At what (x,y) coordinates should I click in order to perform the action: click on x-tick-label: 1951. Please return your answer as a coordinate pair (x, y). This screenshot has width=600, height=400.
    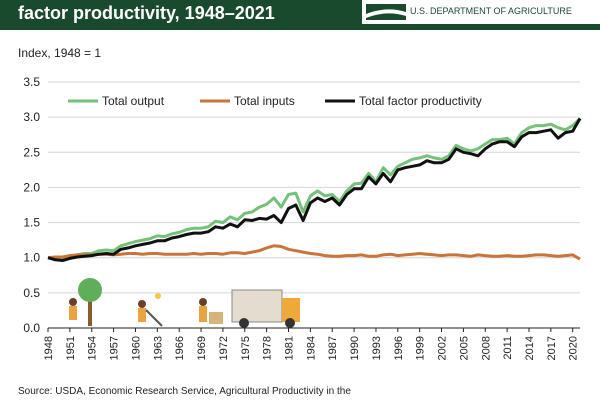
    Looking at the image, I should click on (71, 348).